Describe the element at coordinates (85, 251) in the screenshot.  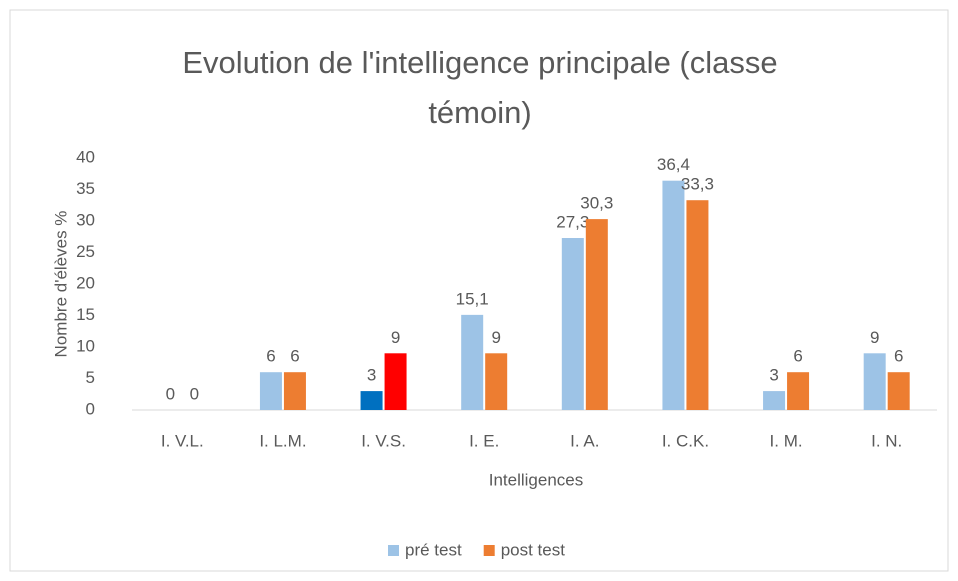
I see `y-tick-label: 25` at that location.